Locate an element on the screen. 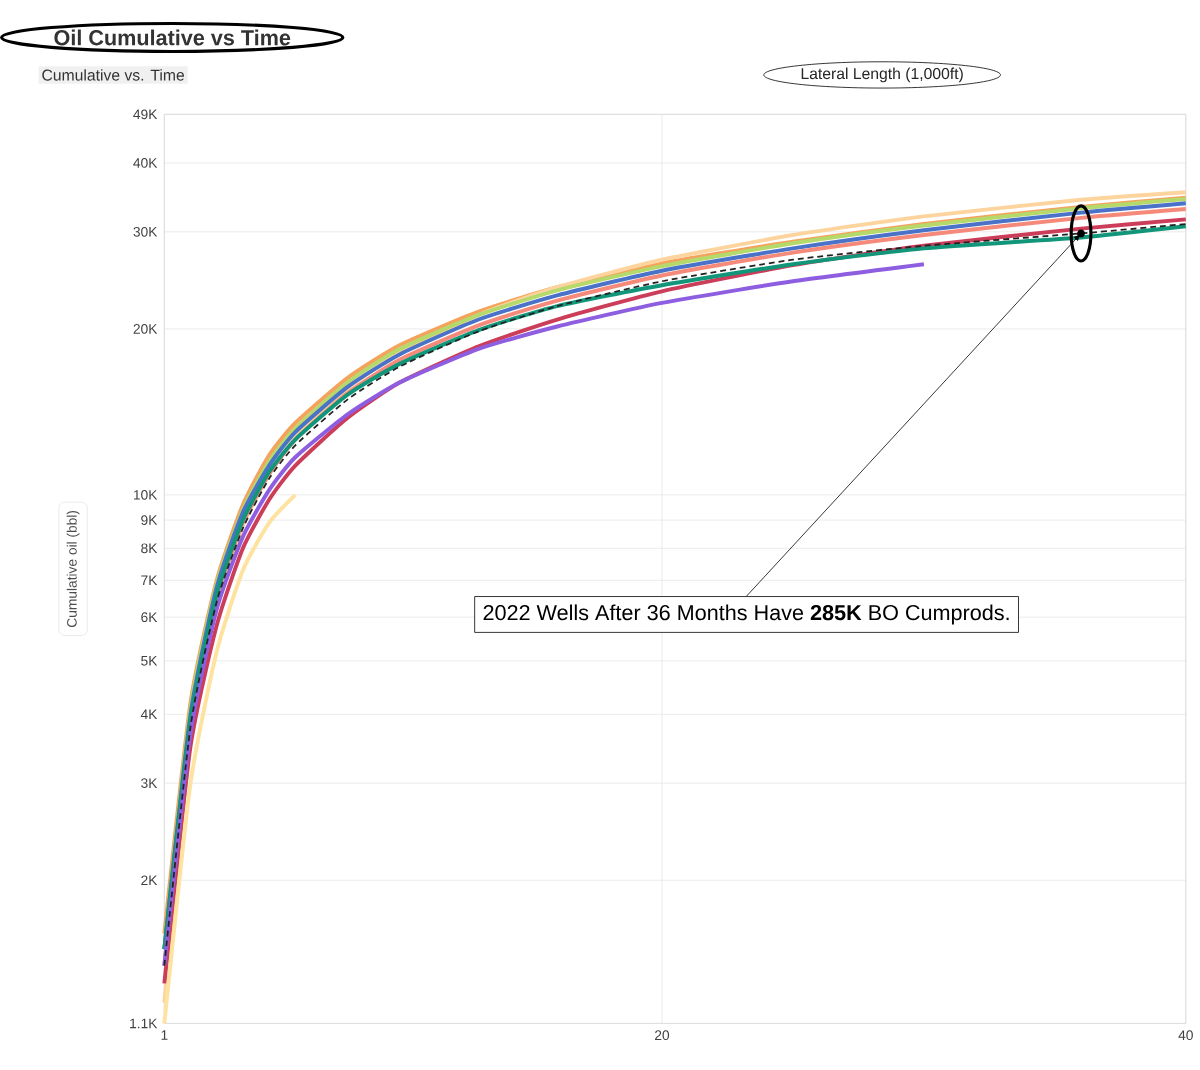 This screenshot has height=1070, width=1200. annotation: 2022 Wells After 36 Months Have 285K BO Cumprods. is located at coordinates (746, 614).